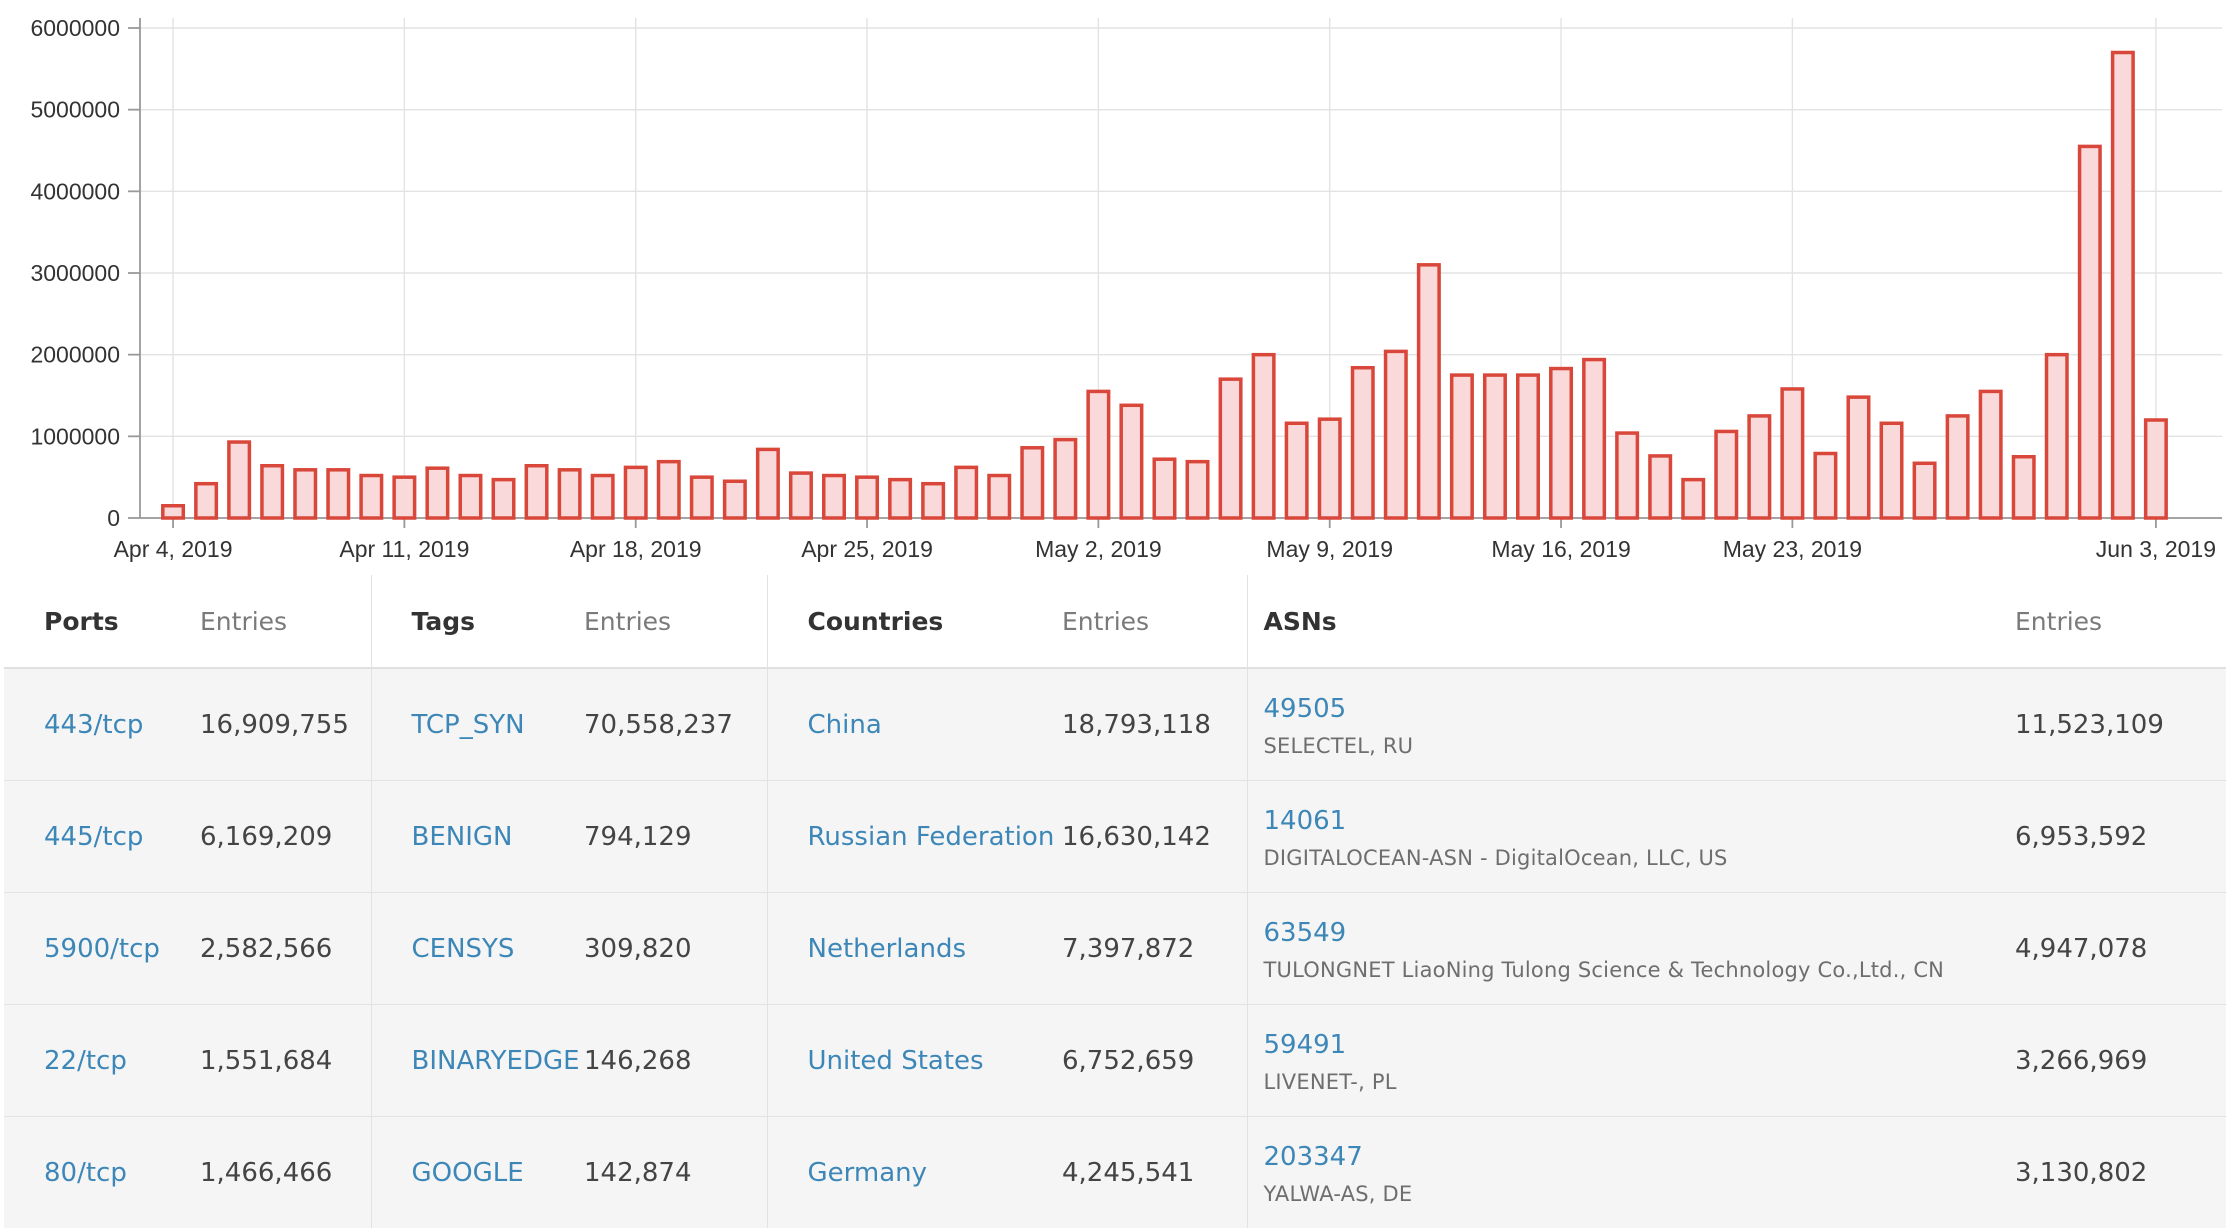  I want to click on asn-number-link: 63549, so click(1640, 933).